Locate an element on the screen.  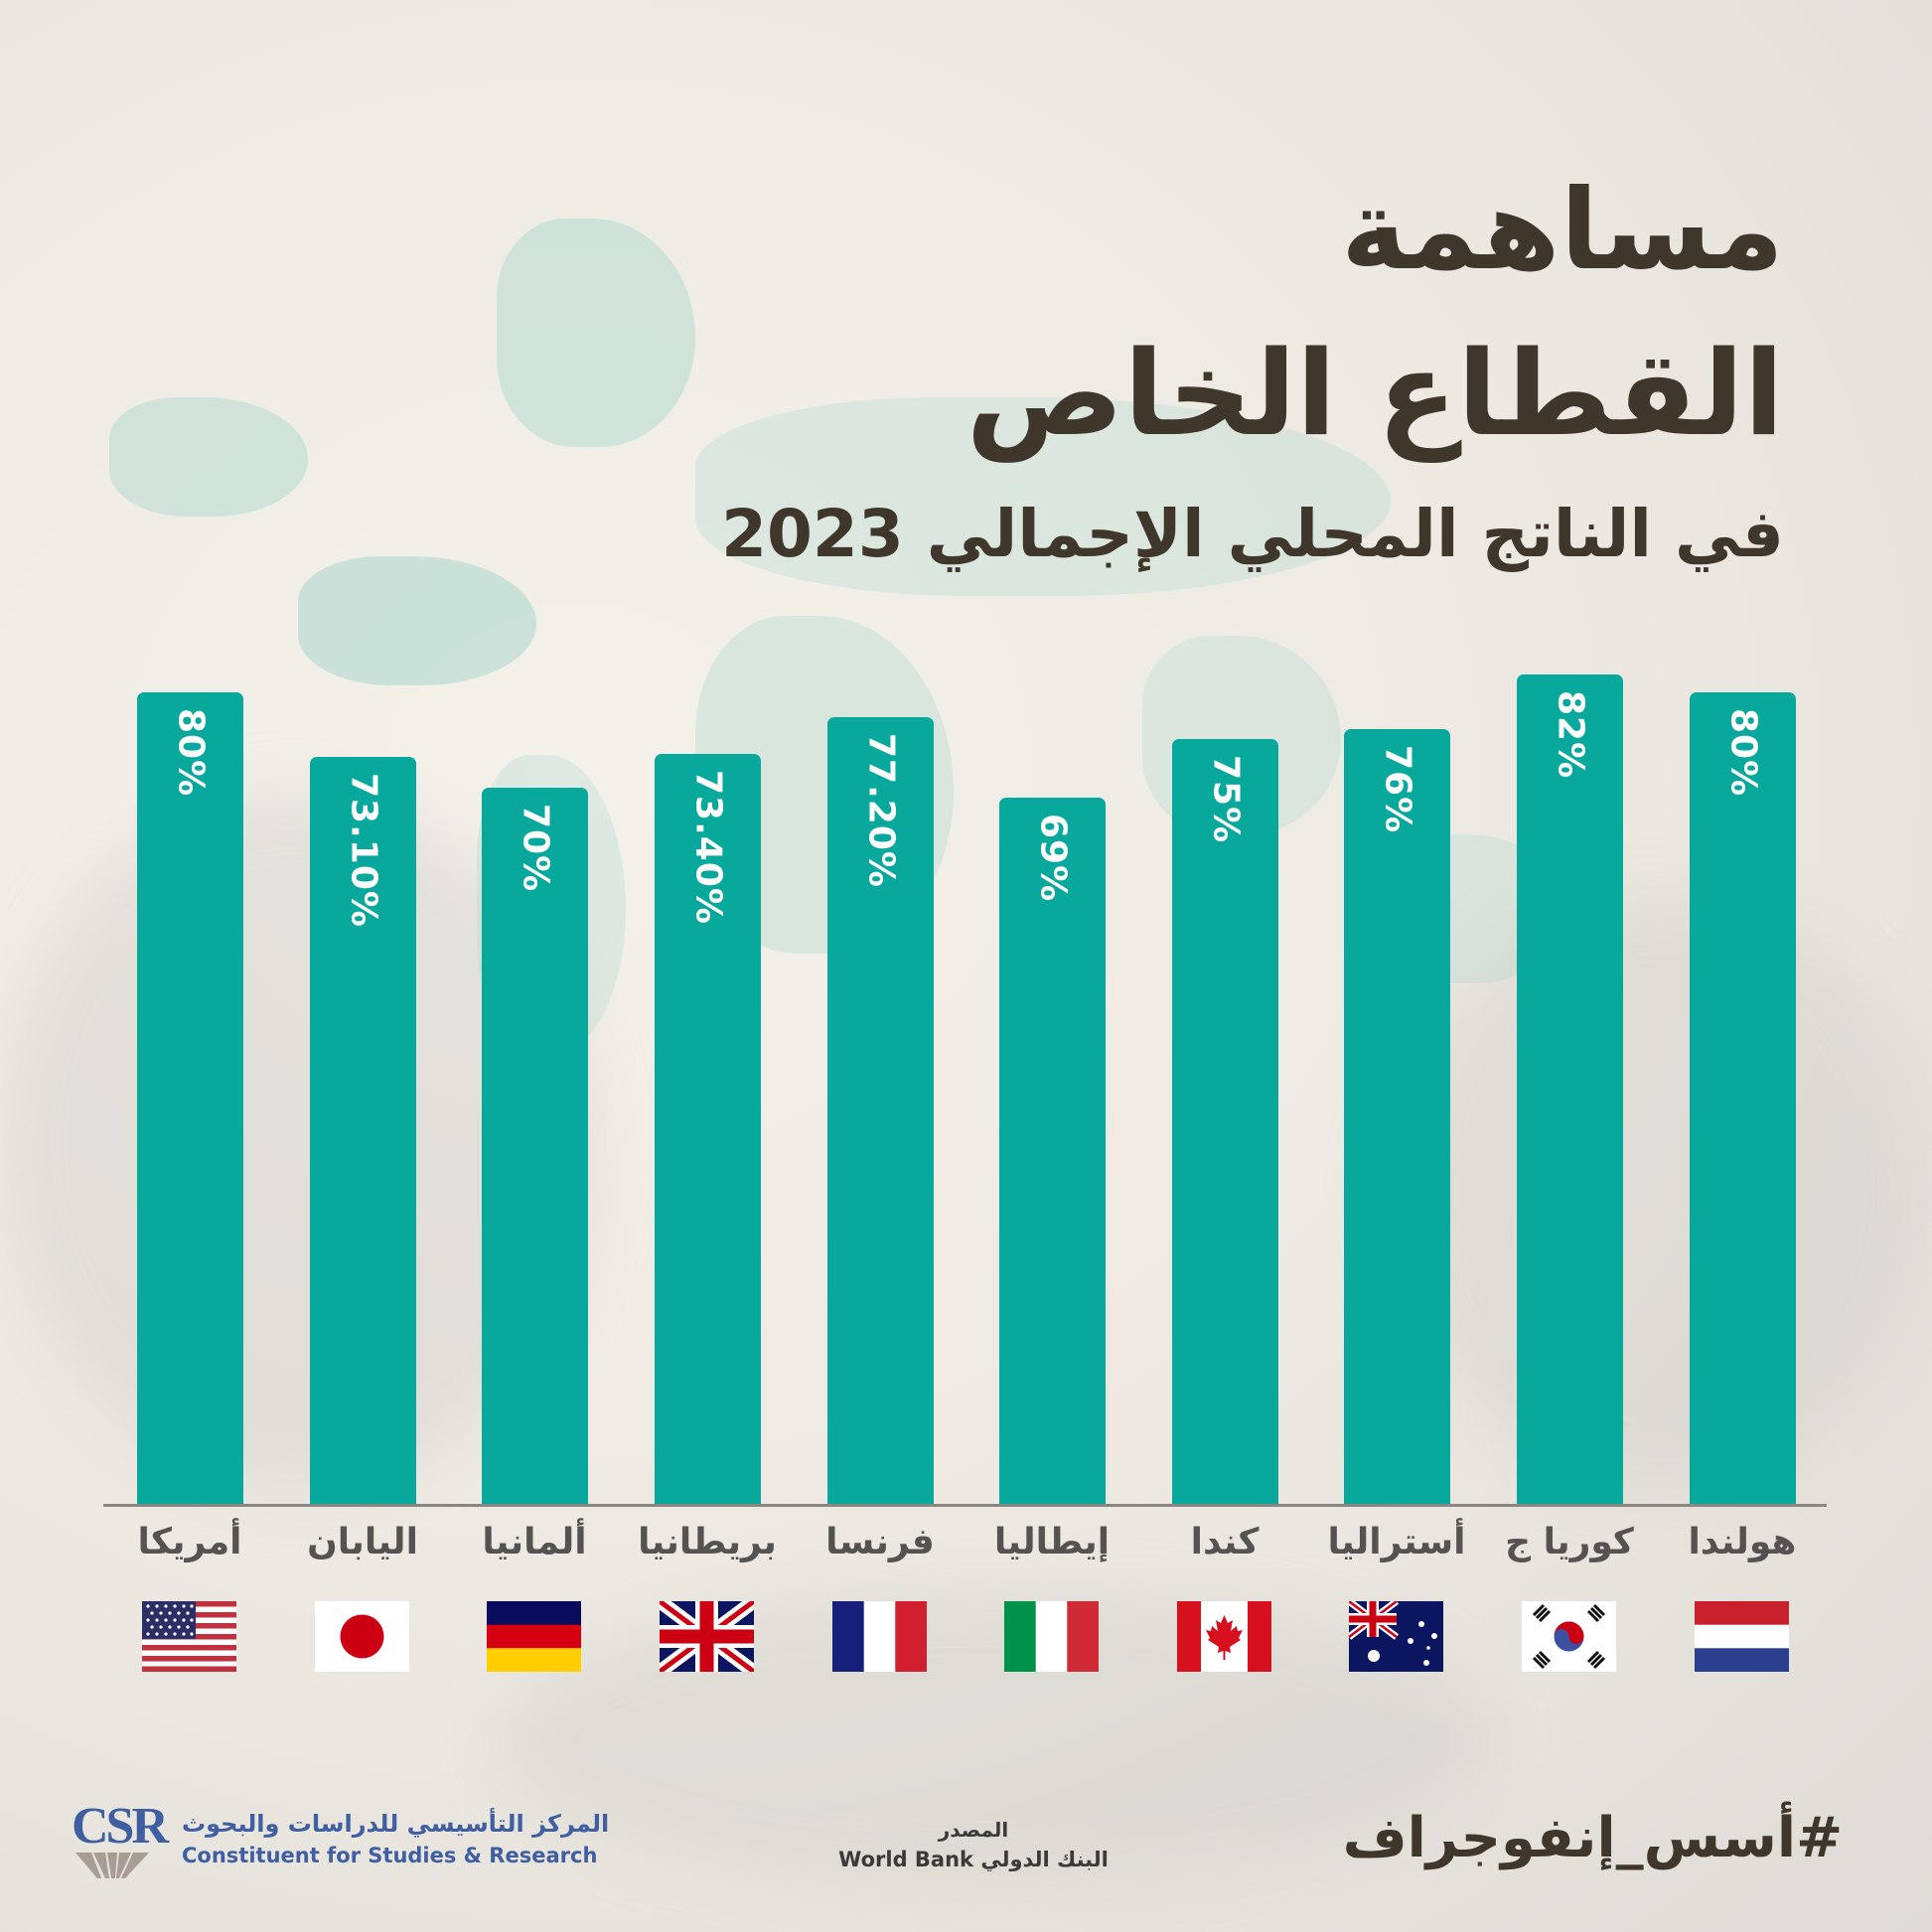
title-line-1: مساهمة is located at coordinates (1562, 230).